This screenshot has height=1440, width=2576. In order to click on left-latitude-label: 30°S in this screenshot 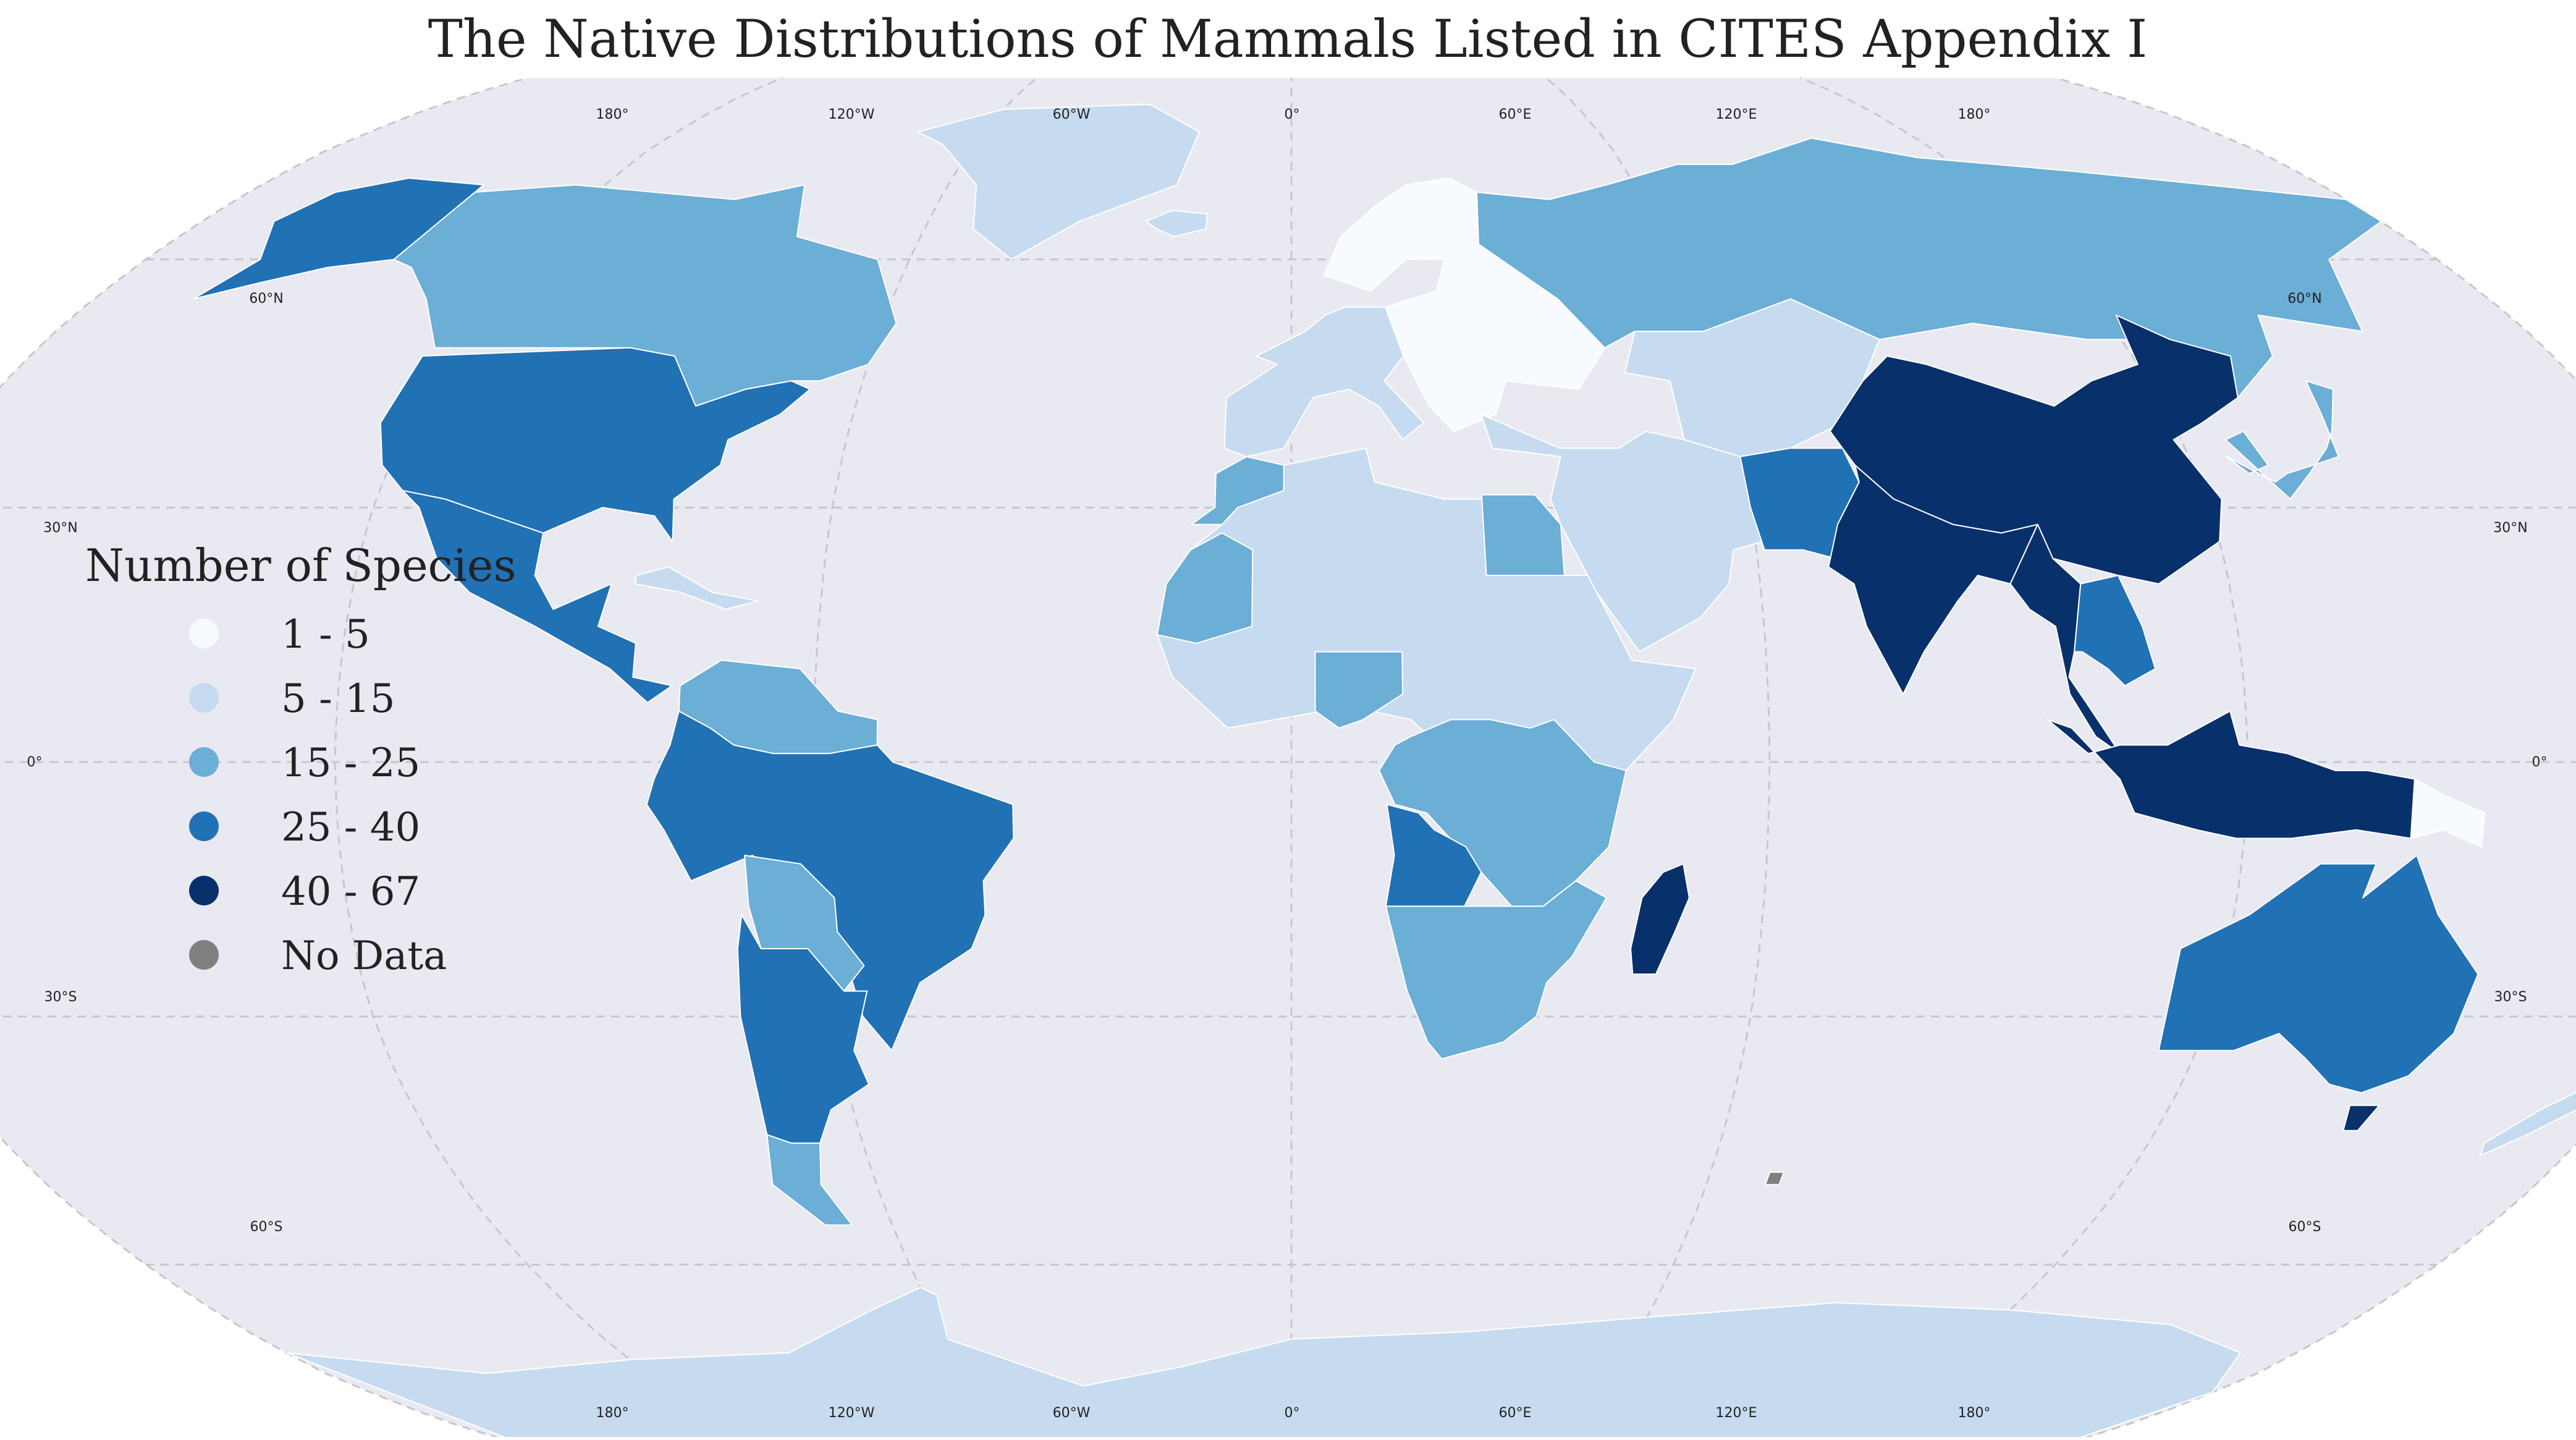, I will do `click(60, 997)`.